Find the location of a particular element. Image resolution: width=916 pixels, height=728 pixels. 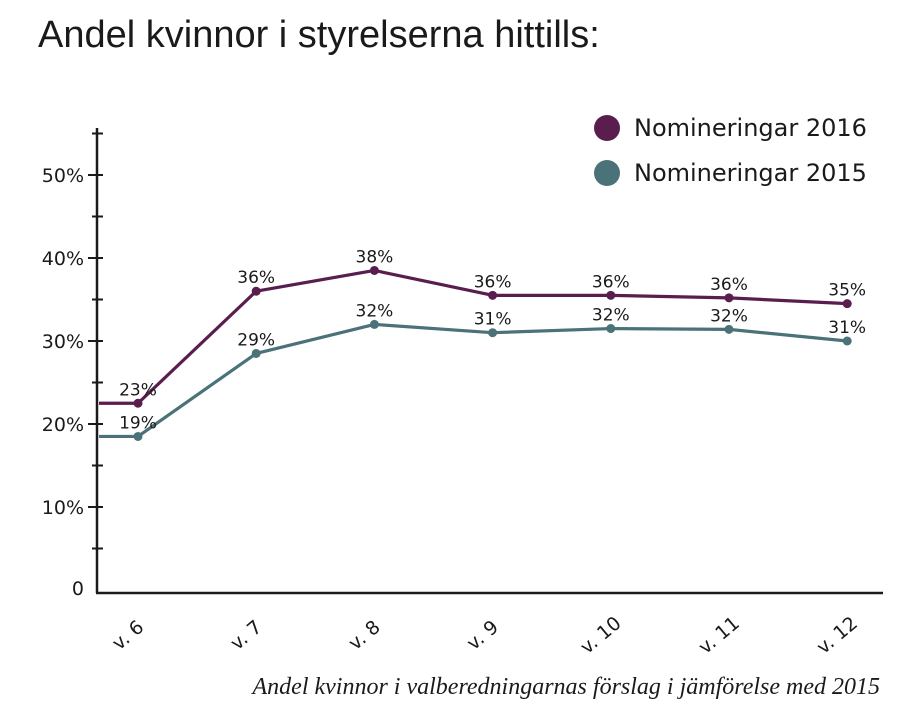

x-tick-label: v. 8 is located at coordinates (364, 635).